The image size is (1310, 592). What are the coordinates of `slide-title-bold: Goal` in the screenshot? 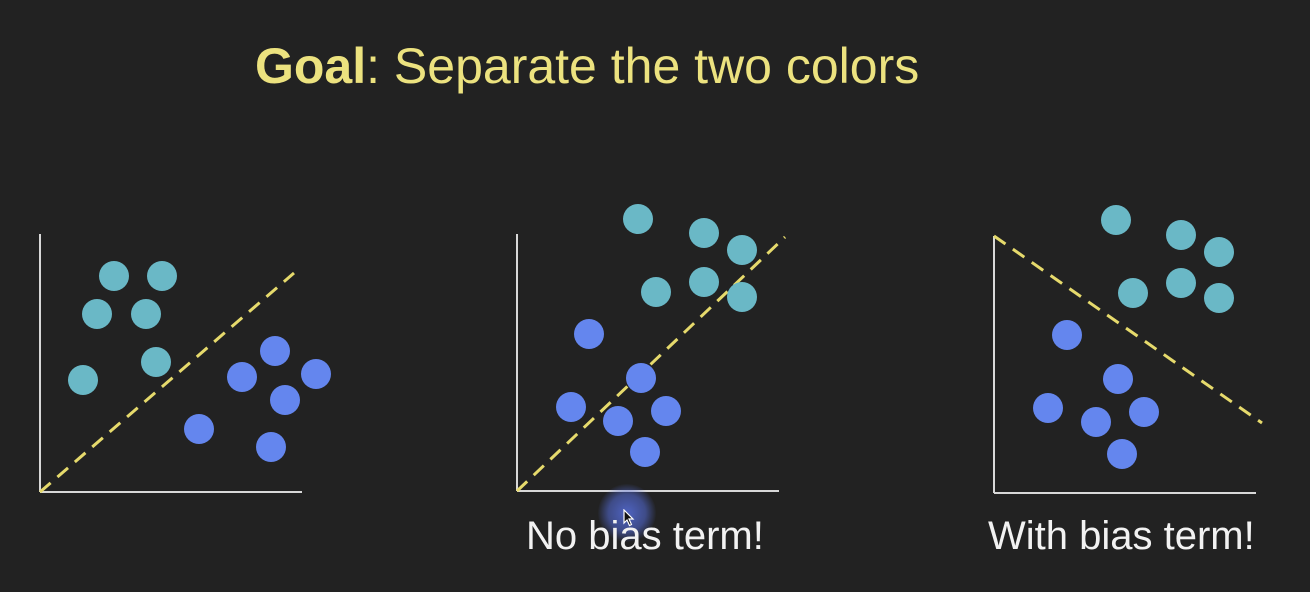 It's located at (311, 66).